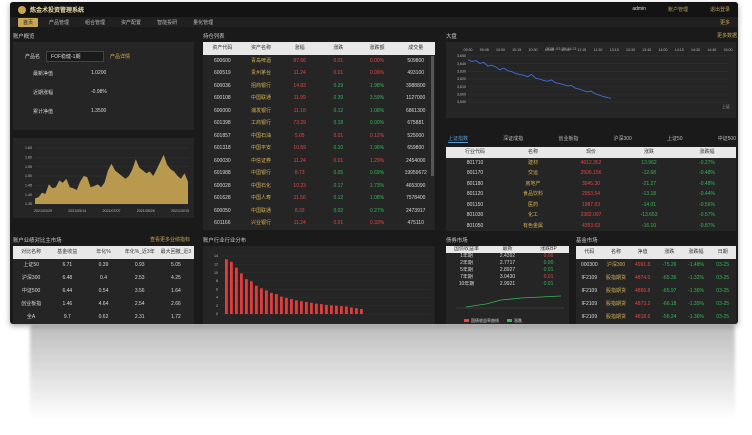  Describe the element at coordinates (507, 277) in the screenshot. I see `table-row: 7年期 3.0430 0.01` at that location.